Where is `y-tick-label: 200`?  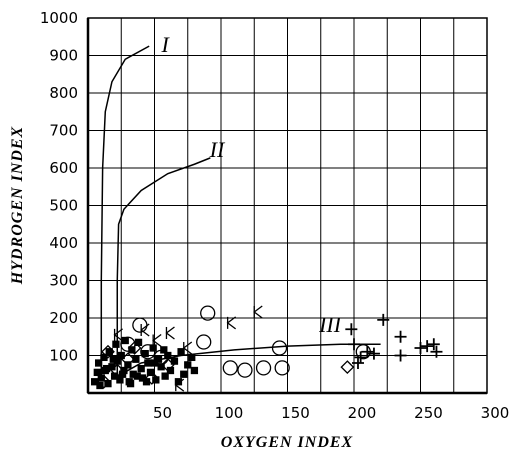 y-tick-label: 200 is located at coordinates (63, 318).